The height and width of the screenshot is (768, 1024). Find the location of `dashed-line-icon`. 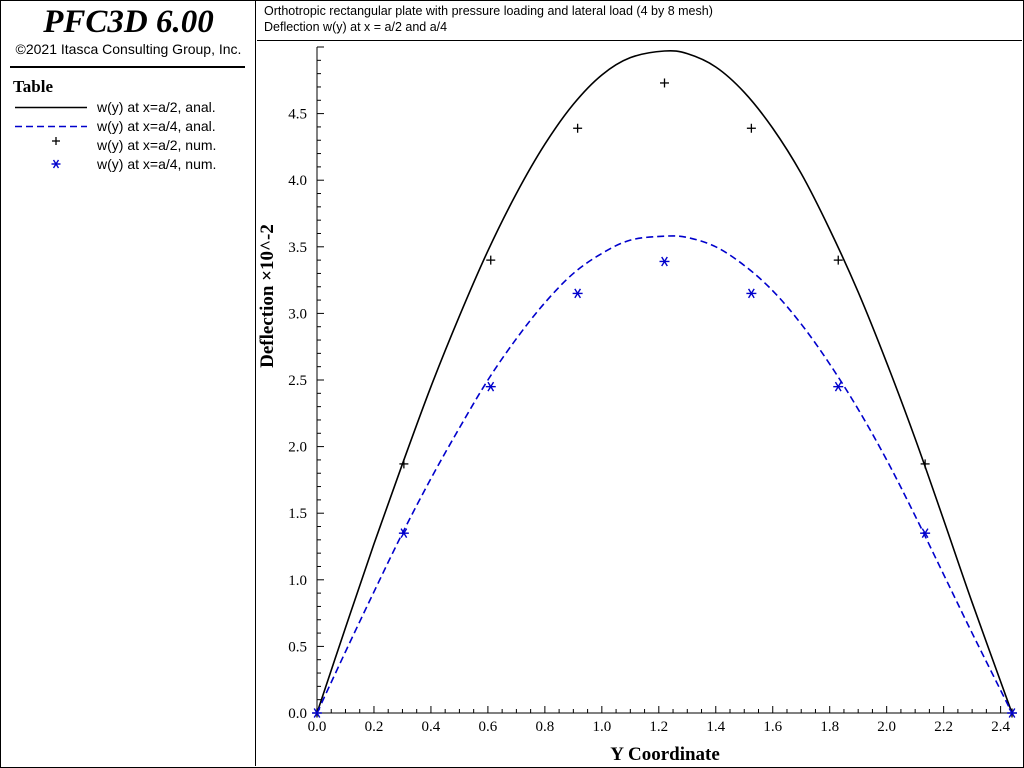

dashed-line-icon is located at coordinates (51, 126).